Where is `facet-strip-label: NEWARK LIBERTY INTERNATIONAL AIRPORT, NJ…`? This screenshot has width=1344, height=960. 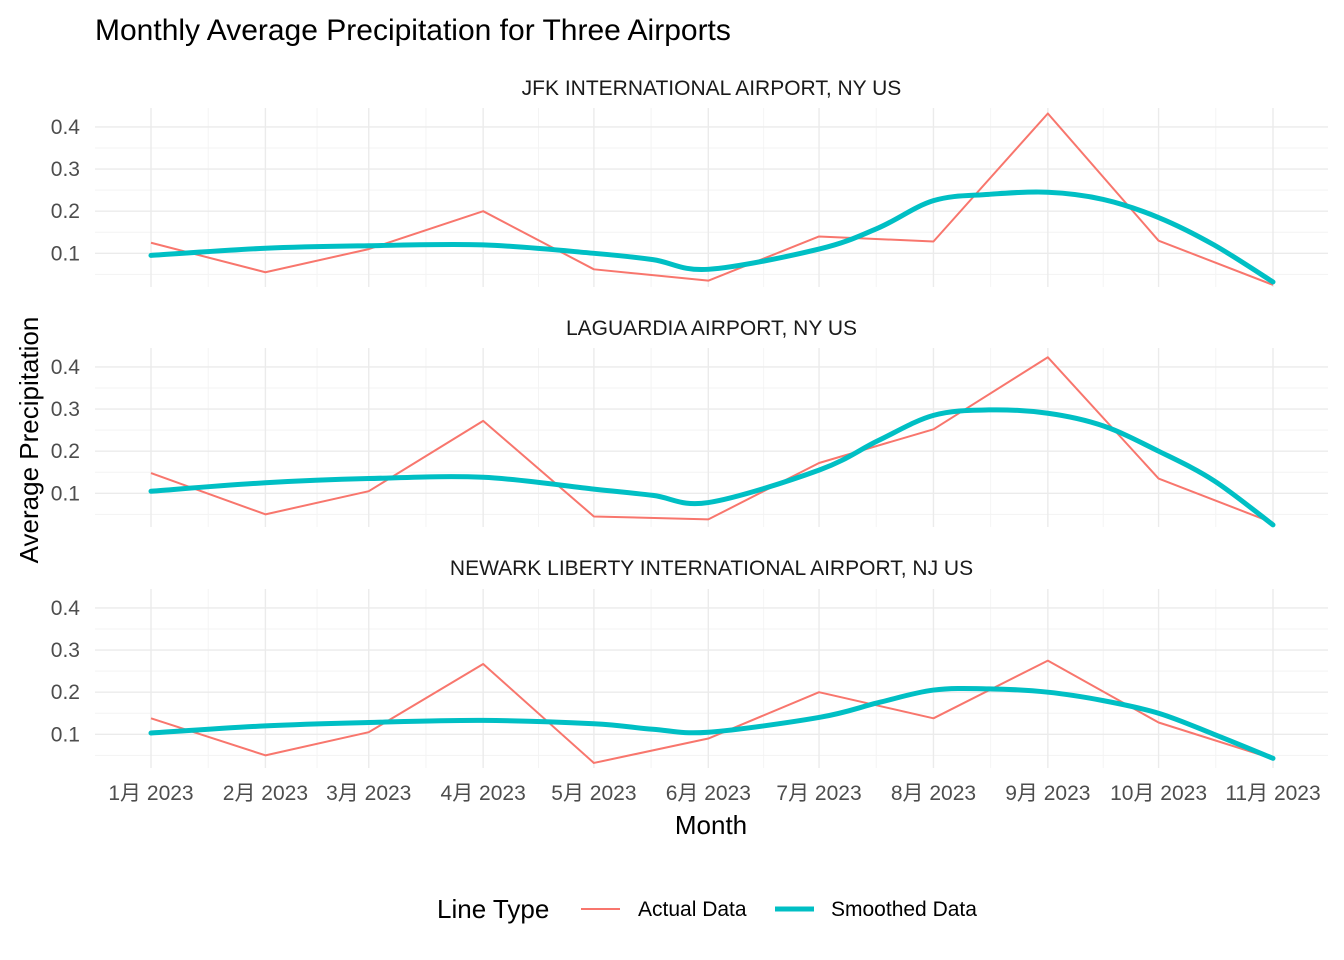
facet-strip-label: NEWARK LIBERTY INTERNATIONAL AIRPORT, NJ… is located at coordinates (711, 568).